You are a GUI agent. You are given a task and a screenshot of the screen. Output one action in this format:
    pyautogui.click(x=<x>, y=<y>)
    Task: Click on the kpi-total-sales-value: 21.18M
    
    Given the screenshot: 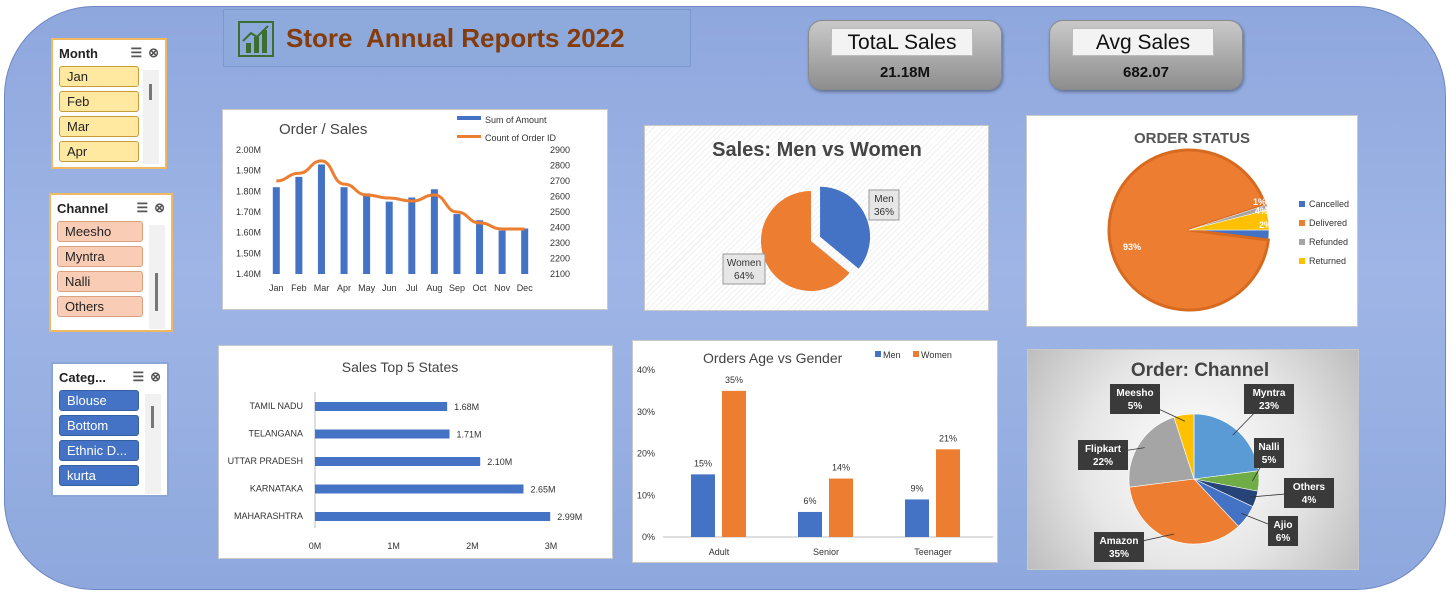 What is the action you would take?
    pyautogui.click(x=905, y=72)
    